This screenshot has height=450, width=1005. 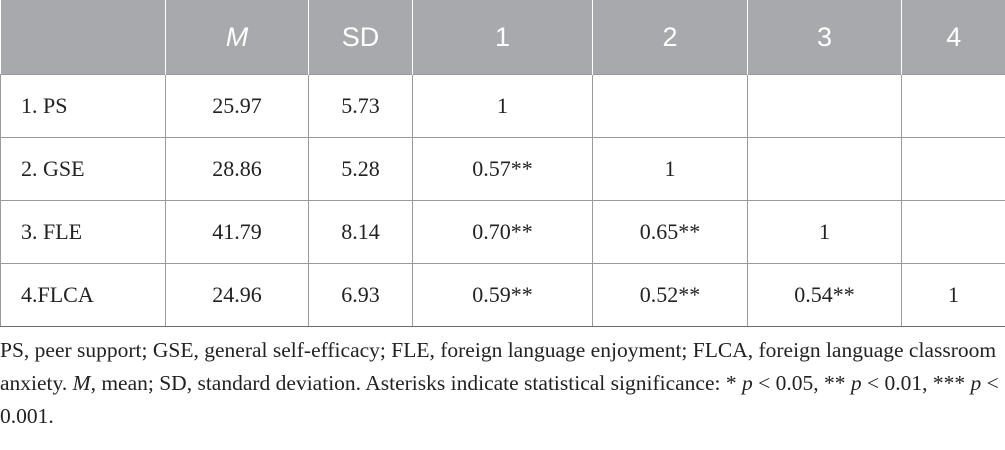 I want to click on header-cell-2: 2, so click(x=670, y=37).